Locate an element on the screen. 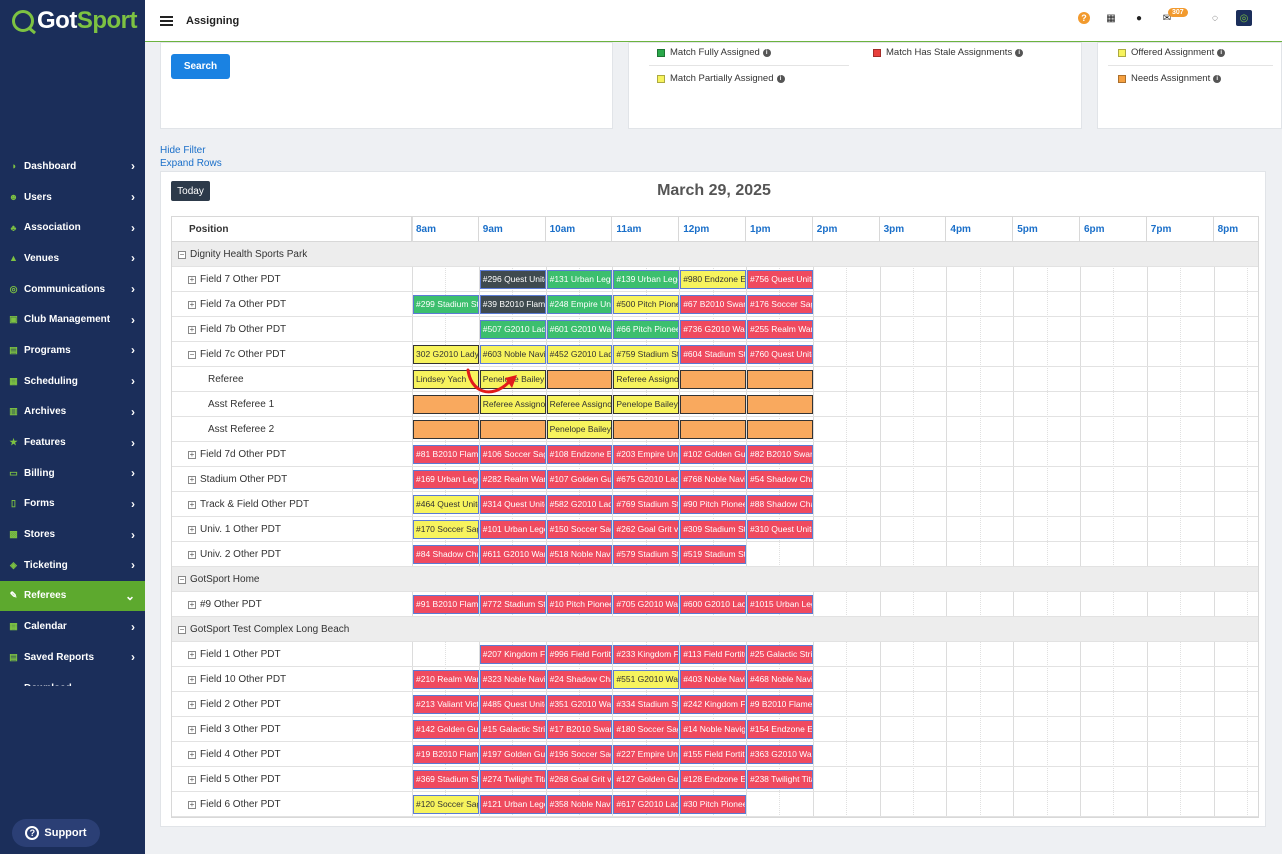 This screenshot has height=854, width=1282. sidebar-item-communications: ◎ Communications › is located at coordinates (72, 289).